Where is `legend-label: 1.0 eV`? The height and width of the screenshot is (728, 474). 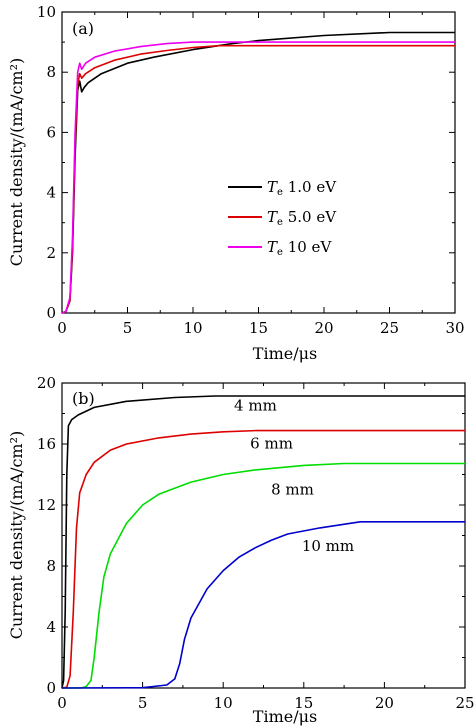 legend-label: 1.0 eV is located at coordinates (310, 187).